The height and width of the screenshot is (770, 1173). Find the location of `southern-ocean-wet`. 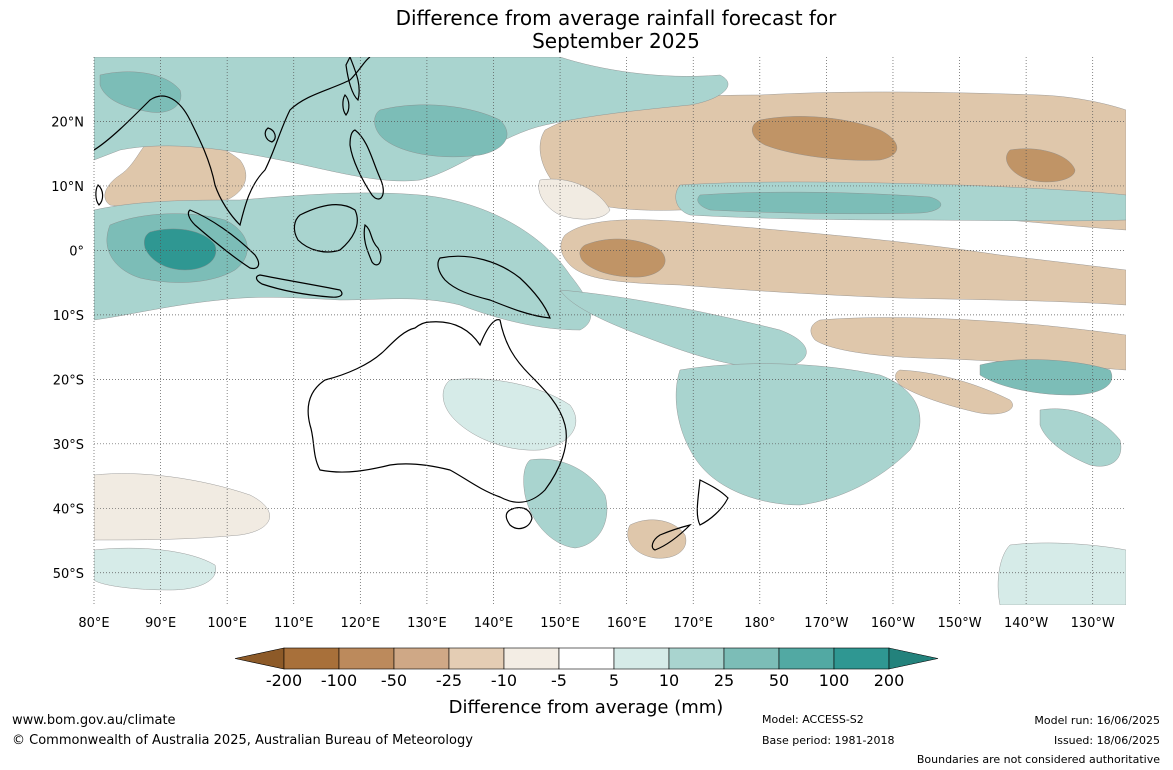

southern-ocean-wet is located at coordinates (155, 569).